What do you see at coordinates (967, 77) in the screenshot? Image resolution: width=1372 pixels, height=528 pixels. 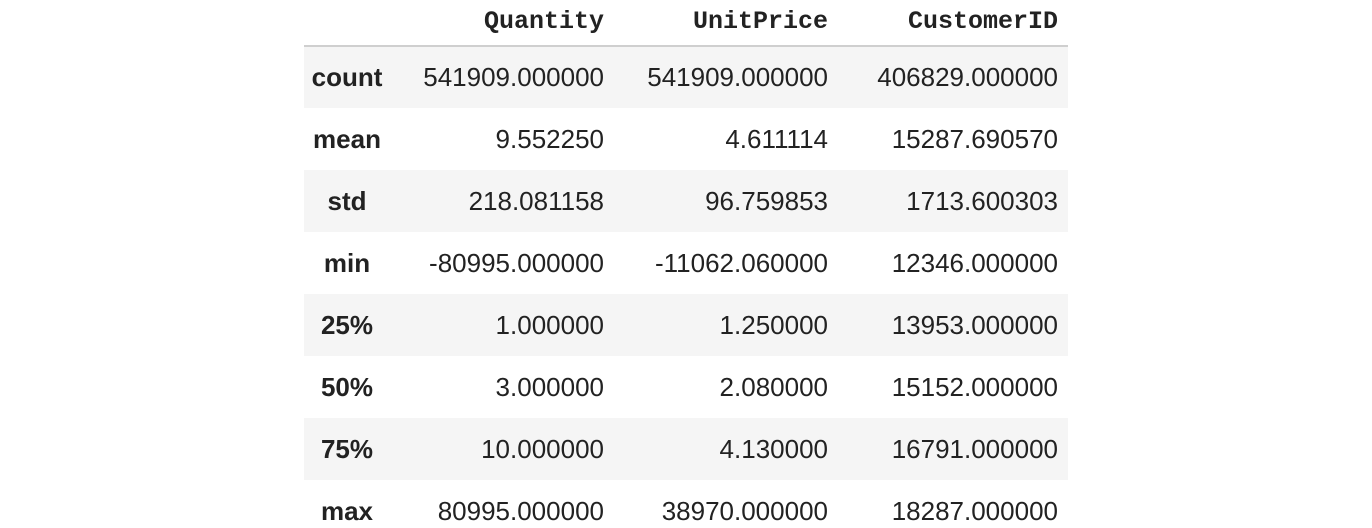 I see `customerid-cell: 406829.000000` at bounding box center [967, 77].